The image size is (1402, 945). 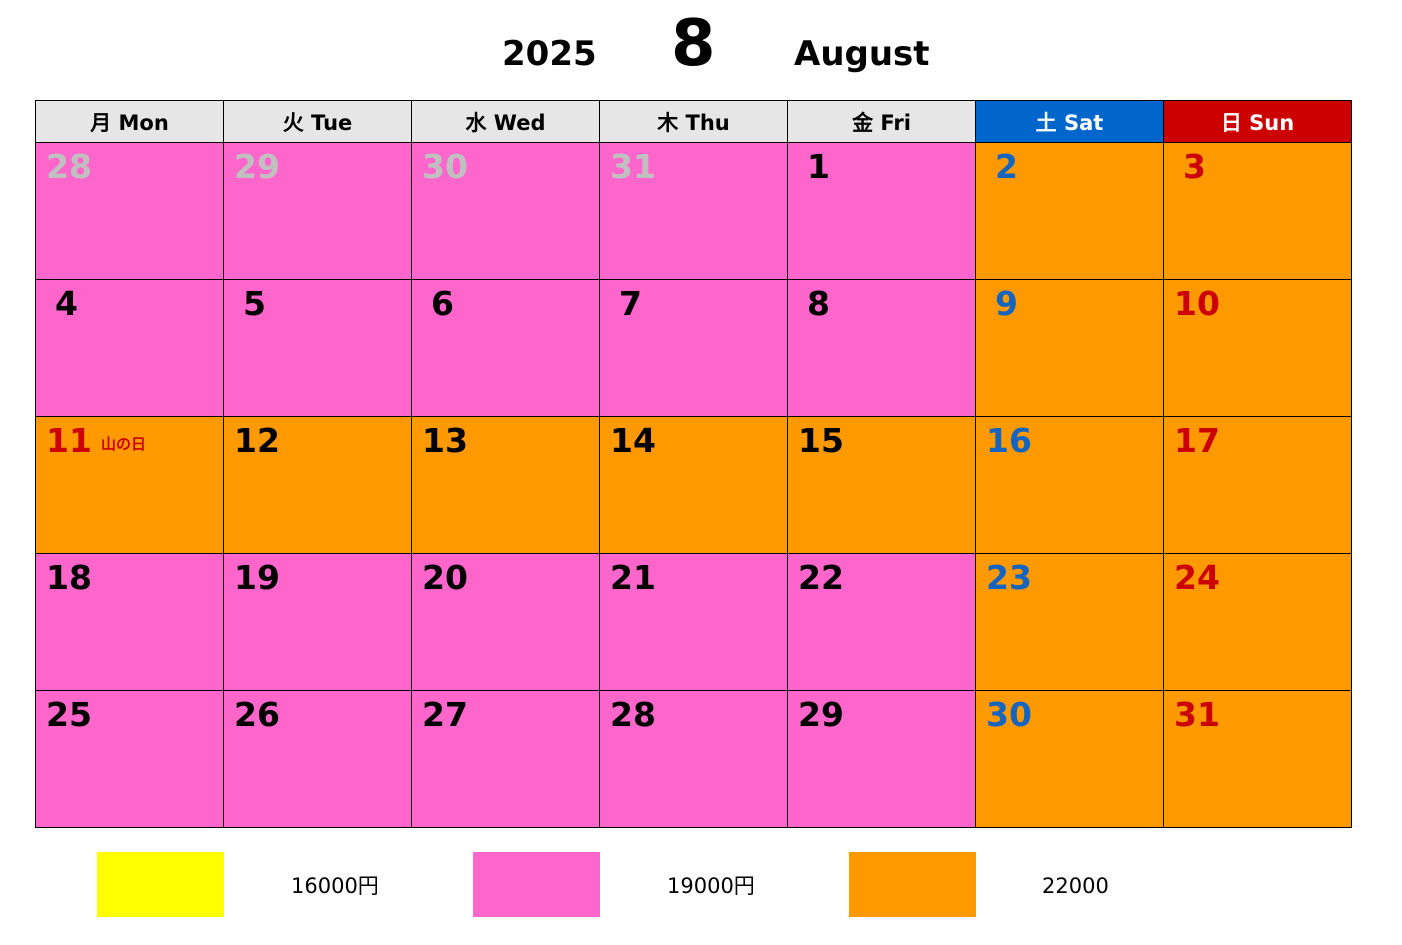 I want to click on day-cell: 23, so click(x=1069, y=621).